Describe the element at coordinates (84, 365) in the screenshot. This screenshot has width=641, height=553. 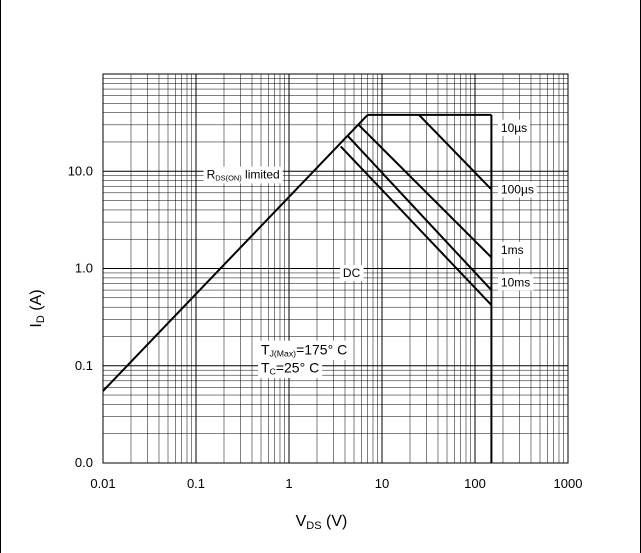
I see `y-tick-label: 0.1` at that location.